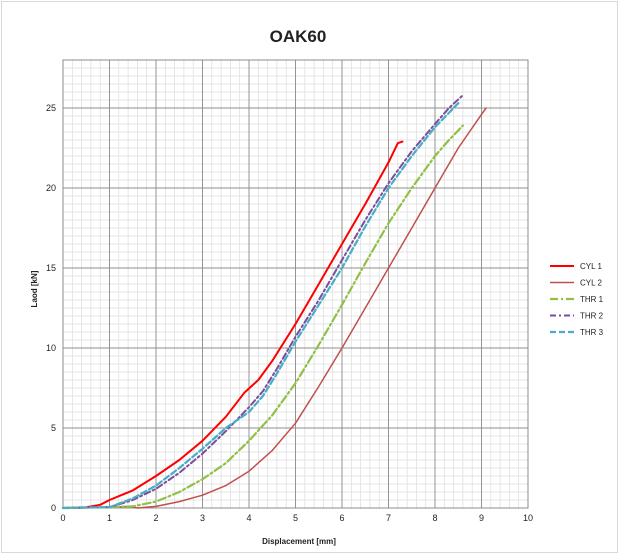 The width and height of the screenshot is (619, 557). I want to click on x-tick-label: 0, so click(62, 518).